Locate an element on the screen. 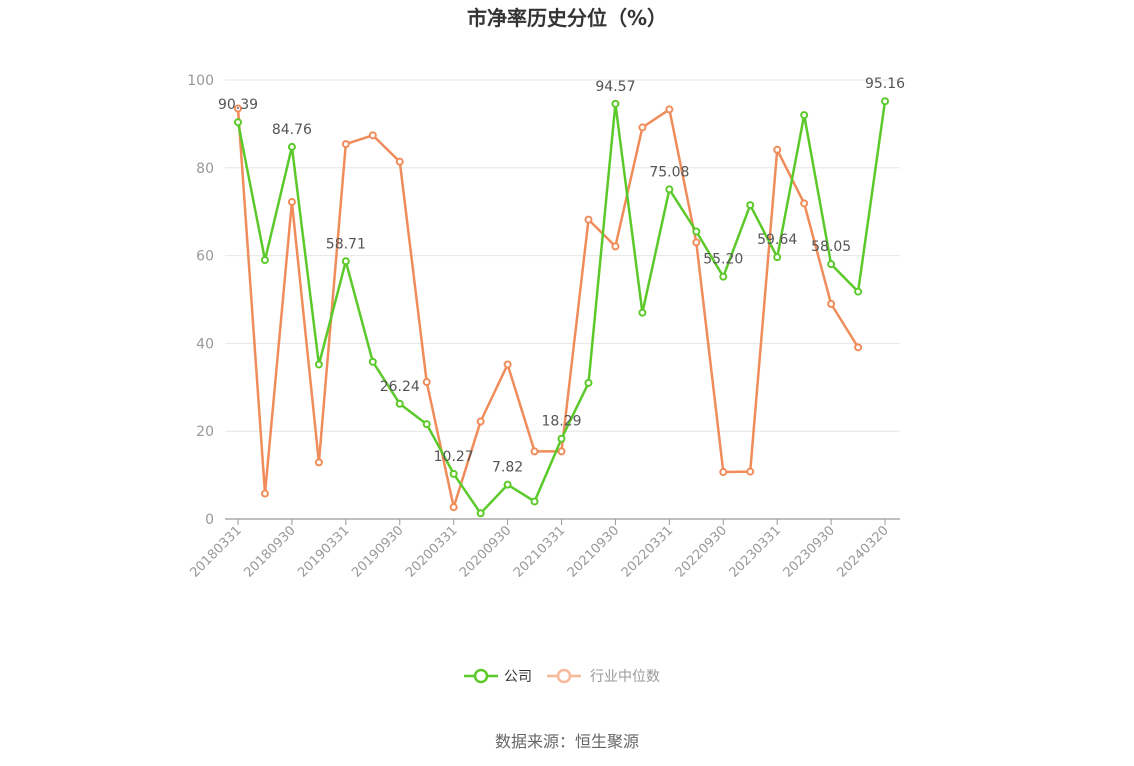  data-label: 75.08 is located at coordinates (669, 172).